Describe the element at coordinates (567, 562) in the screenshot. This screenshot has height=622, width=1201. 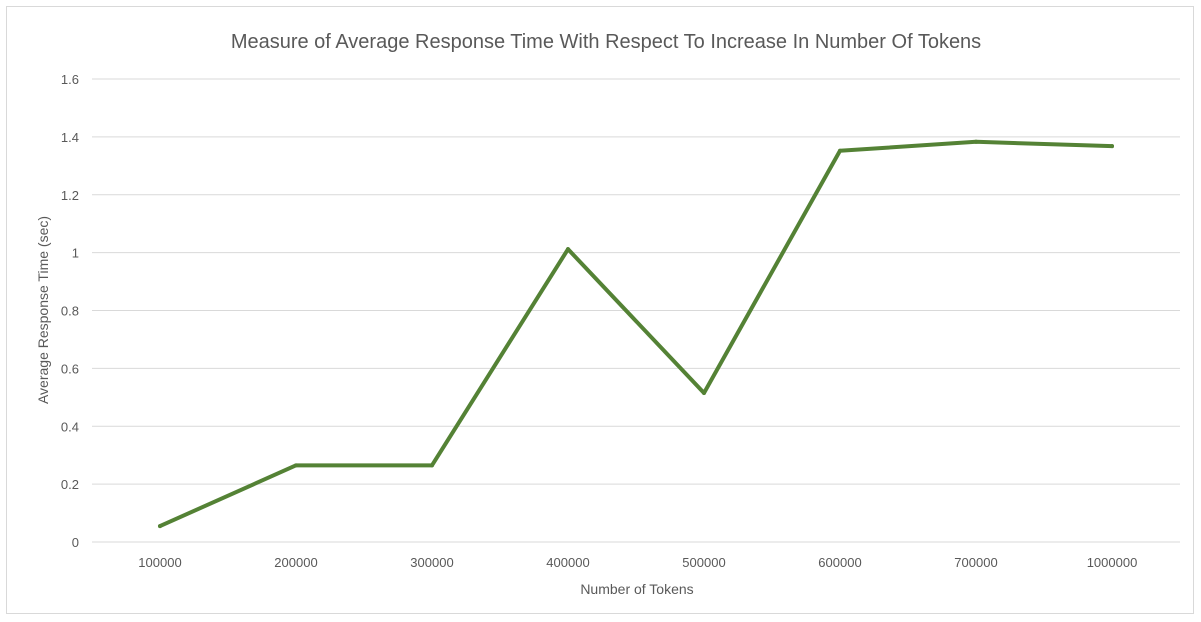
I see `x-tick-label: 400000` at that location.